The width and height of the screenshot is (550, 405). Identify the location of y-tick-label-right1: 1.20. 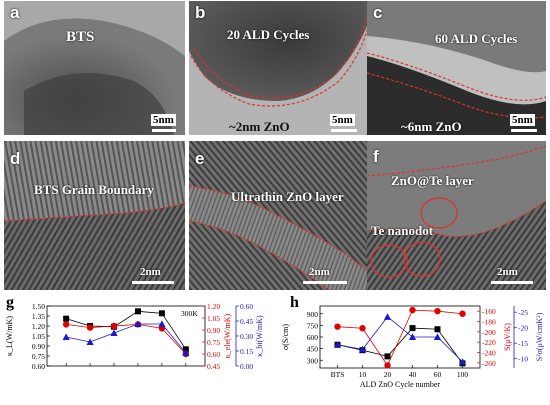
(213, 306).